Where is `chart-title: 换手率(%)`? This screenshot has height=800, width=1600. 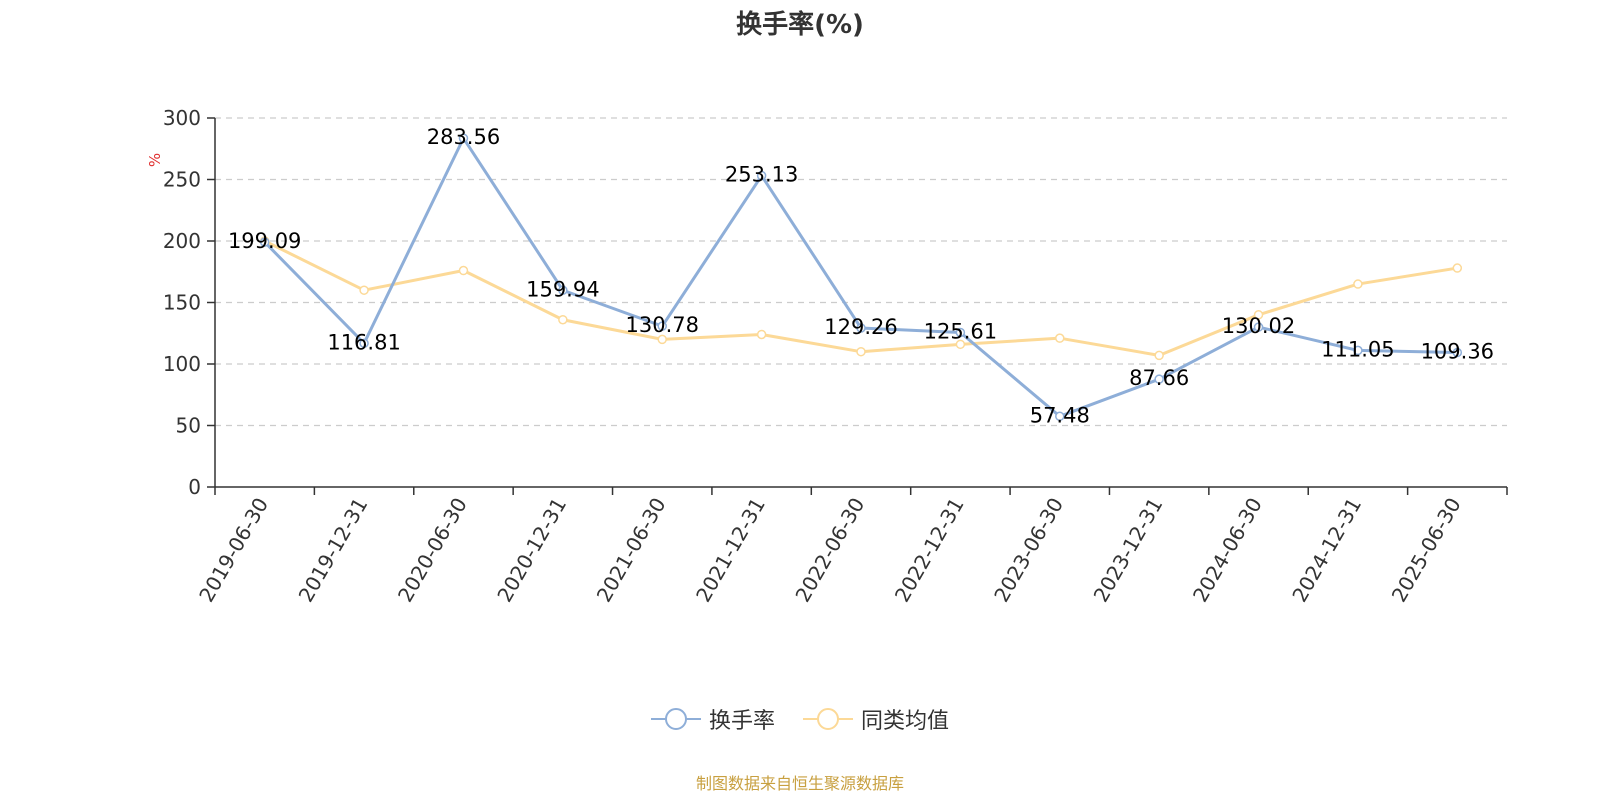
chart-title: 换手率(%) is located at coordinates (800, 25).